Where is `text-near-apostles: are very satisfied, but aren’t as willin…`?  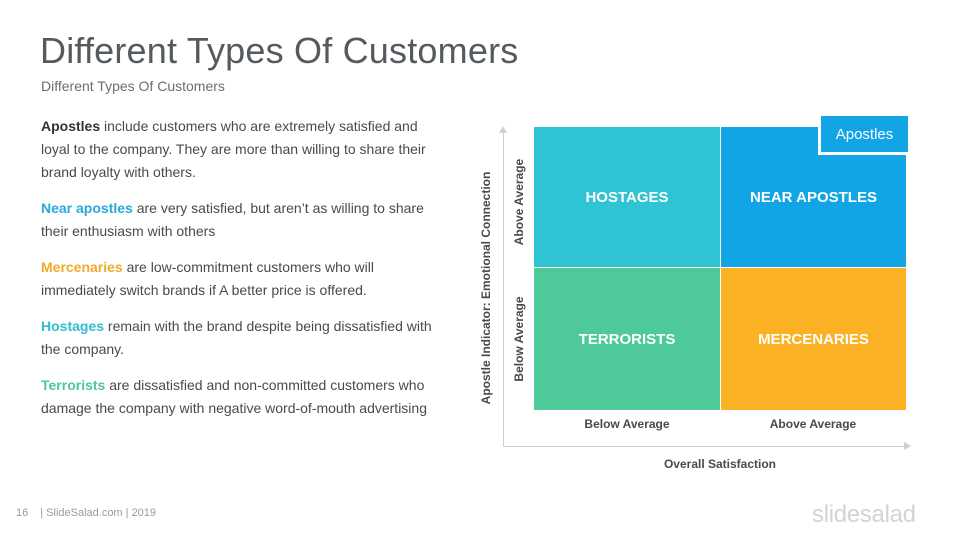
text-near-apostles: are very satisfied, but aren’t as willin… is located at coordinates (232, 219).